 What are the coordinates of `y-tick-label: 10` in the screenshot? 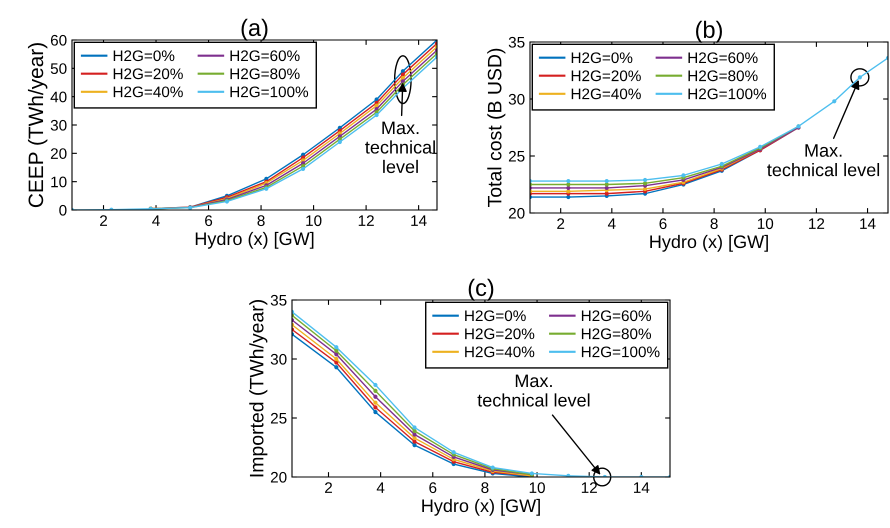 It's located at (59, 182).